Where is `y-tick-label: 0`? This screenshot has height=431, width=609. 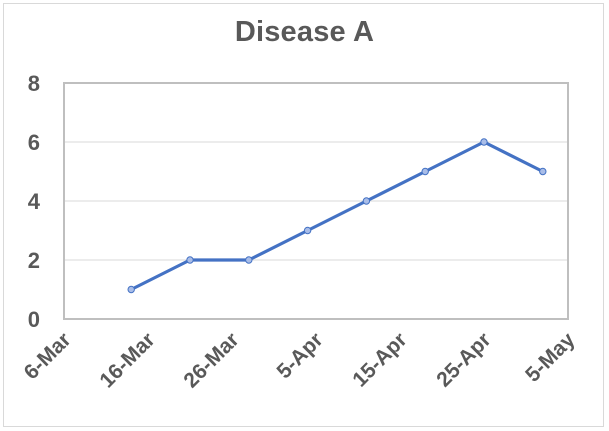 y-tick-label: 0 is located at coordinates (34, 319).